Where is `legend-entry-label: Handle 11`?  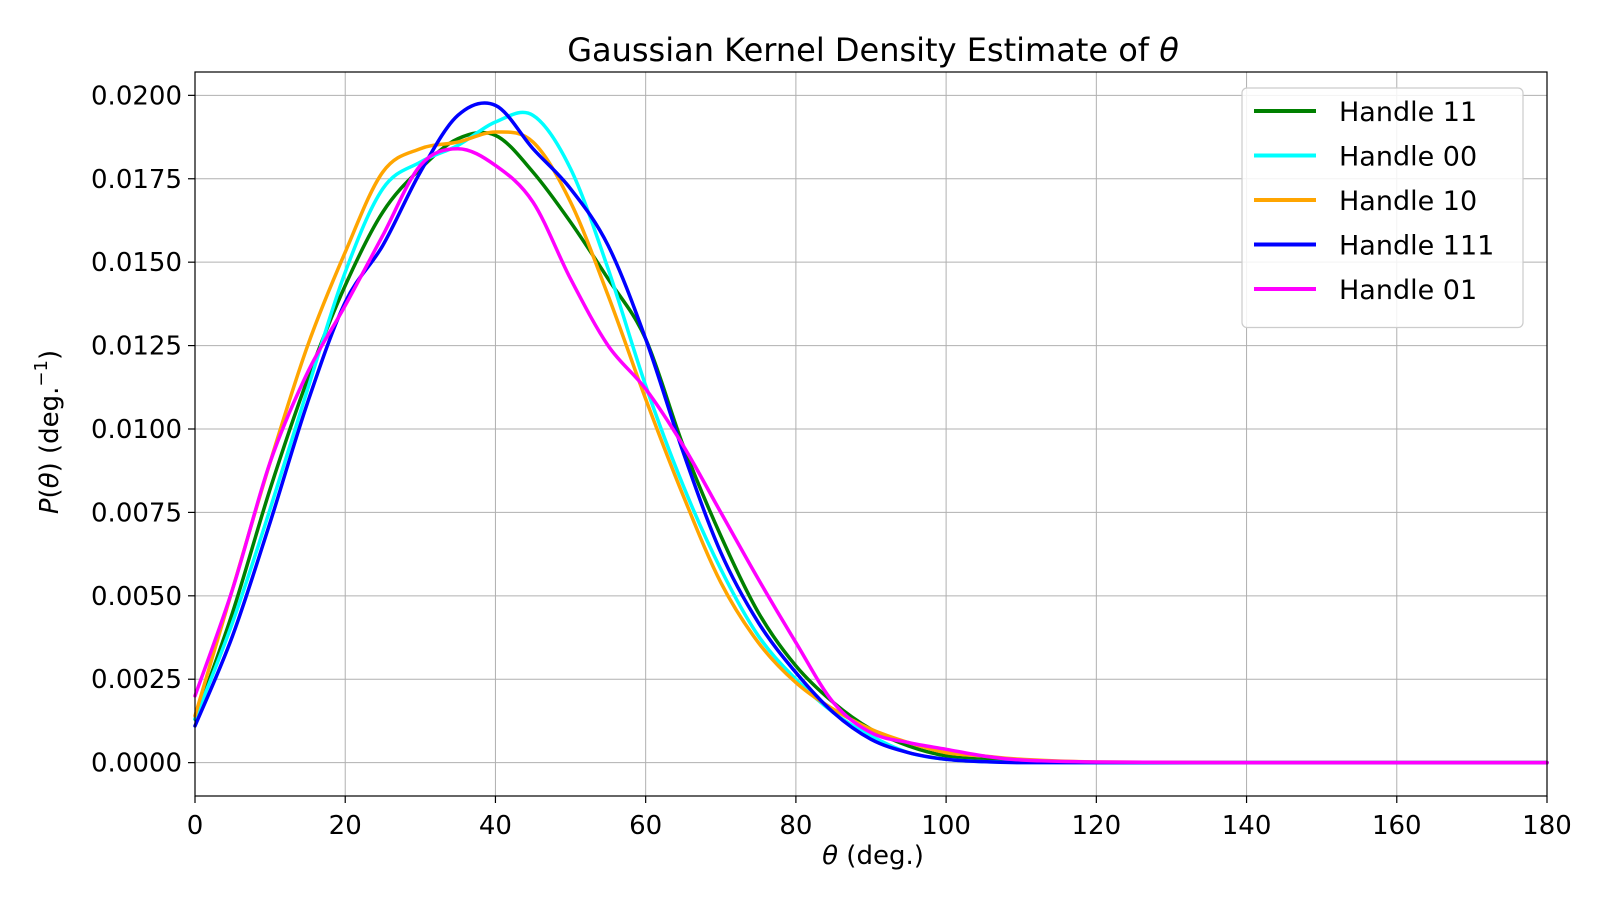 legend-entry-label: Handle 11 is located at coordinates (1408, 112).